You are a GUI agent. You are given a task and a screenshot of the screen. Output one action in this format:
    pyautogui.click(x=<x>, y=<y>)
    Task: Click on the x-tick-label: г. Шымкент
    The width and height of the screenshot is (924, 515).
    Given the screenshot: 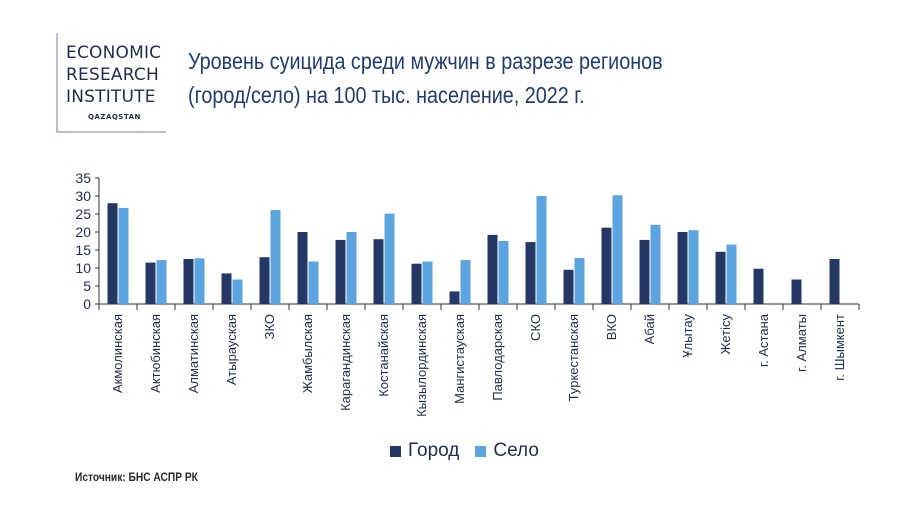 What is the action you would take?
    pyautogui.click(x=839, y=347)
    